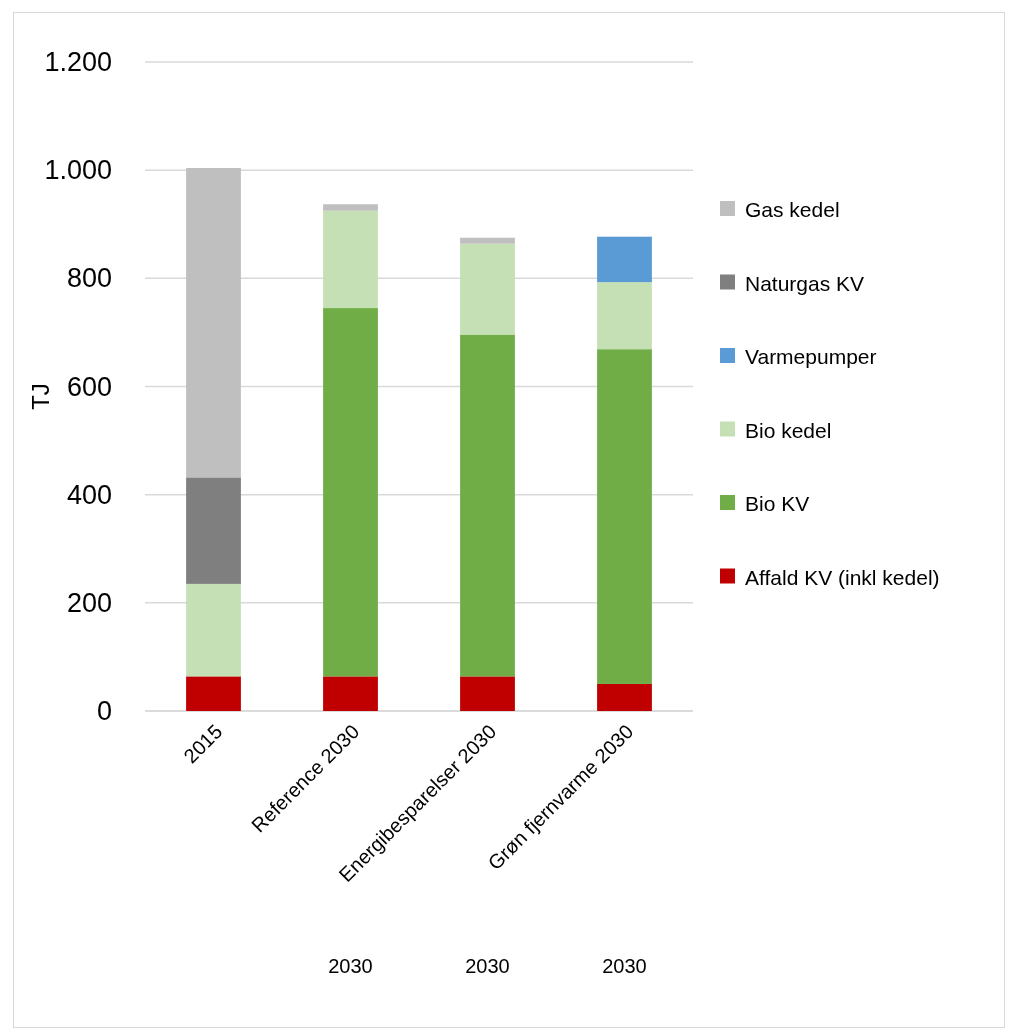 Image resolution: width=1009 pixels, height=1035 pixels. I want to click on legend-label: Bio kedel, so click(788, 429).